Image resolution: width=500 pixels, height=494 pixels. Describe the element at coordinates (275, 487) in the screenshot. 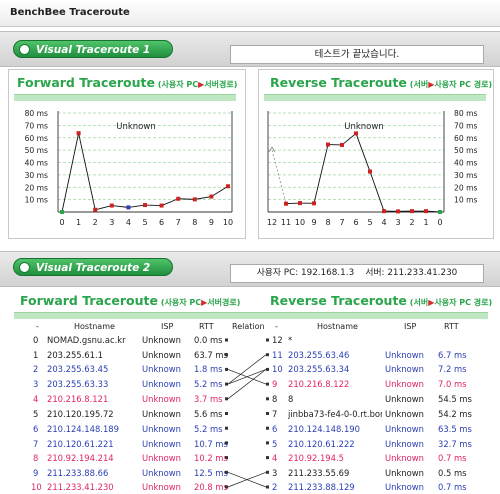

I see `reverse-hop-index: 2` at that location.